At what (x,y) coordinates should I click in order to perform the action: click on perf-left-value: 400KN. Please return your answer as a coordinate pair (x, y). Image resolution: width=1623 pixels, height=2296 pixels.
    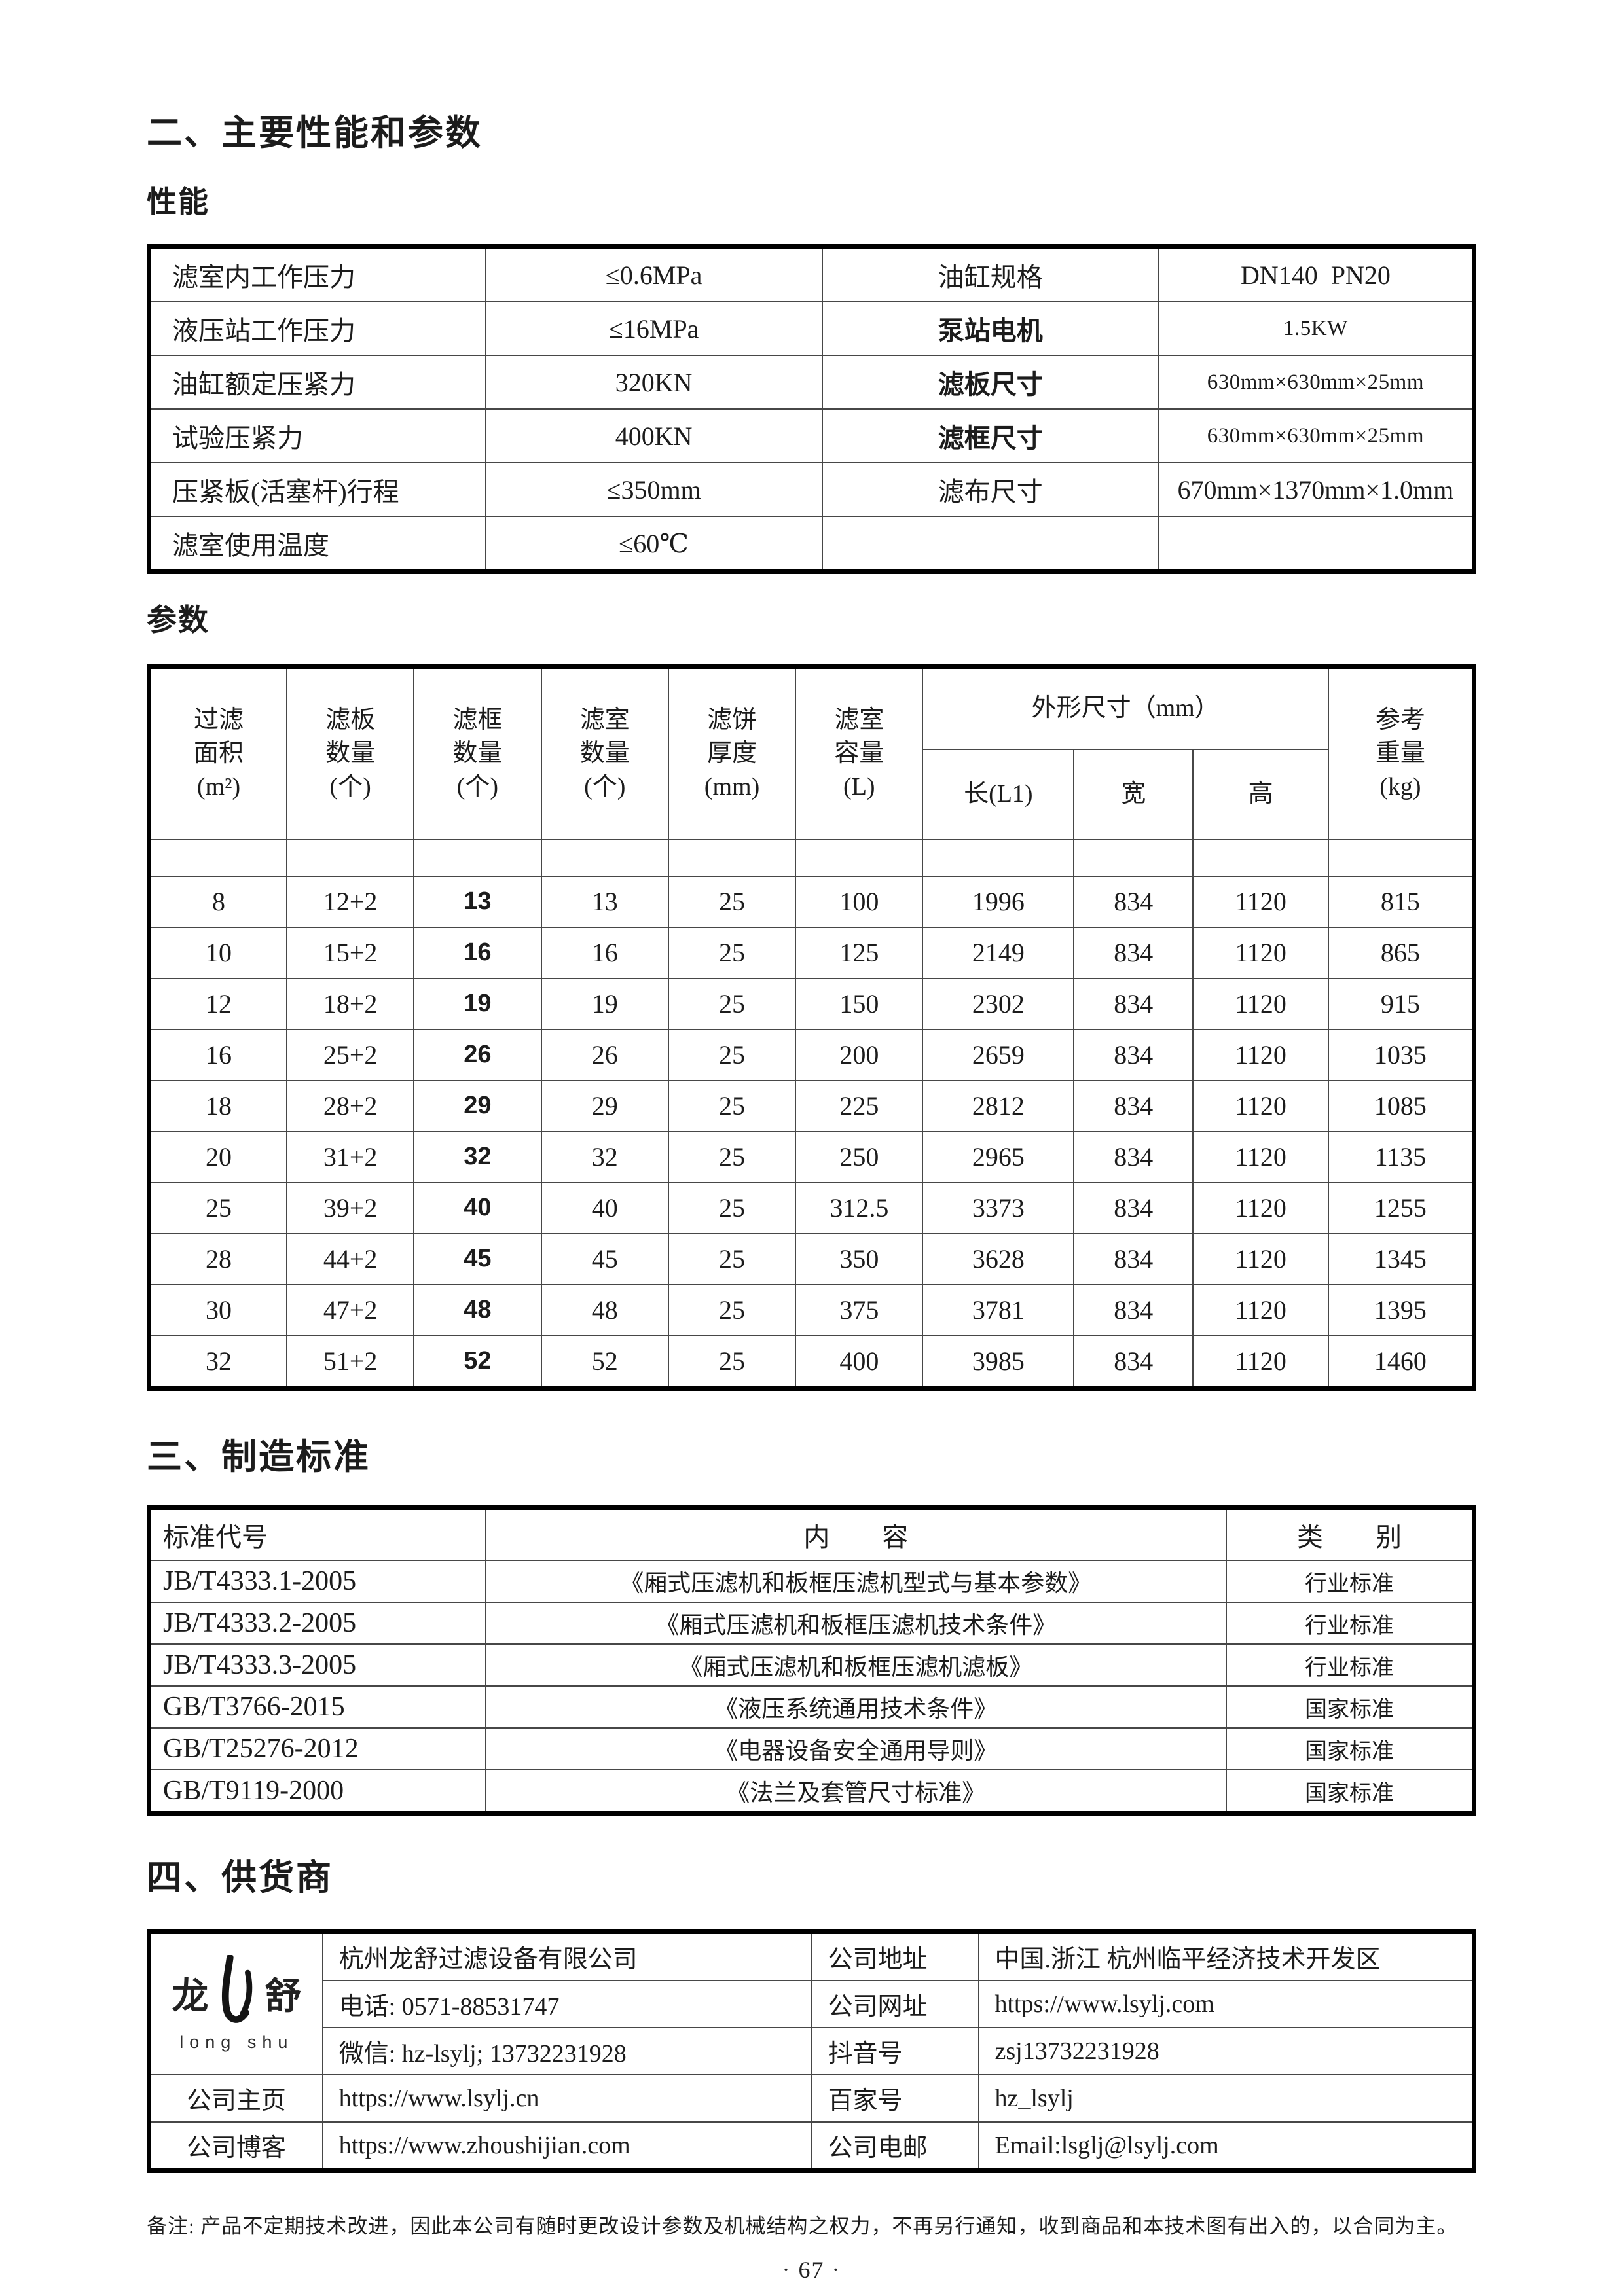
    Looking at the image, I should click on (653, 435).